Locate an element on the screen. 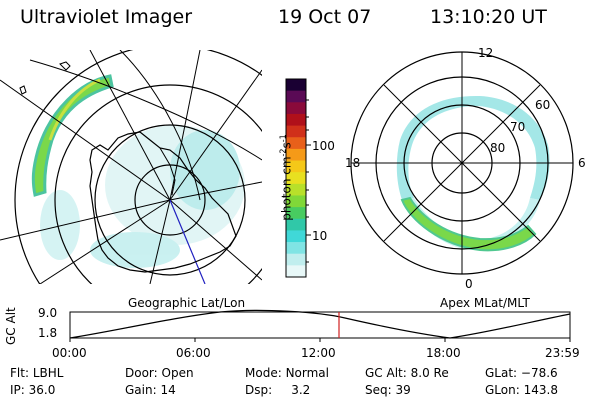 Image resolution: width=600 pixels, height=400 pixels. aurora-diffuse-left is located at coordinates (142, 196).